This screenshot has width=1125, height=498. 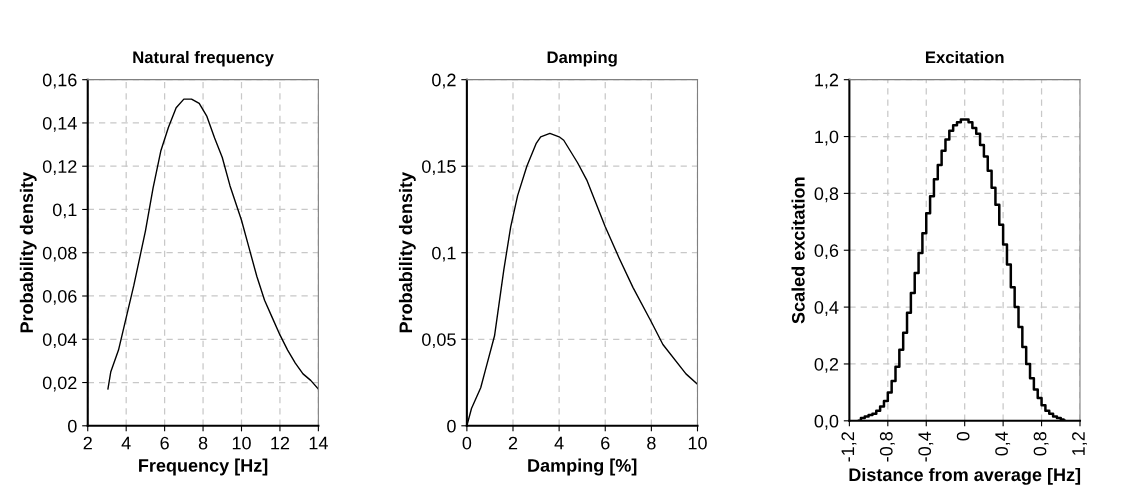 I want to click on x-tick-label: 0,8, so click(x=1041, y=444).